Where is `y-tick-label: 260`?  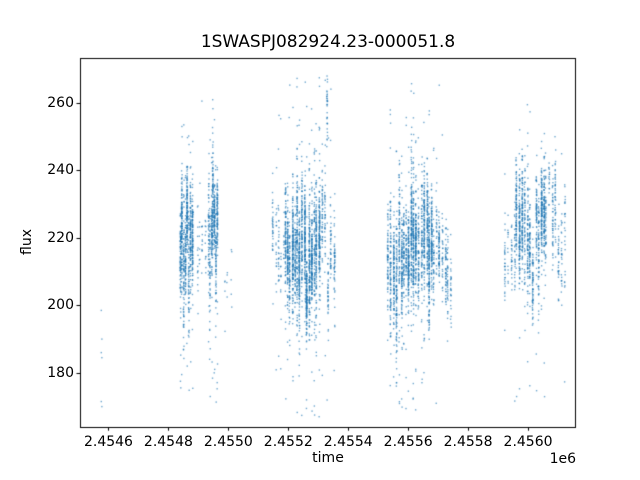
y-tick-label: 260 is located at coordinates (60, 102).